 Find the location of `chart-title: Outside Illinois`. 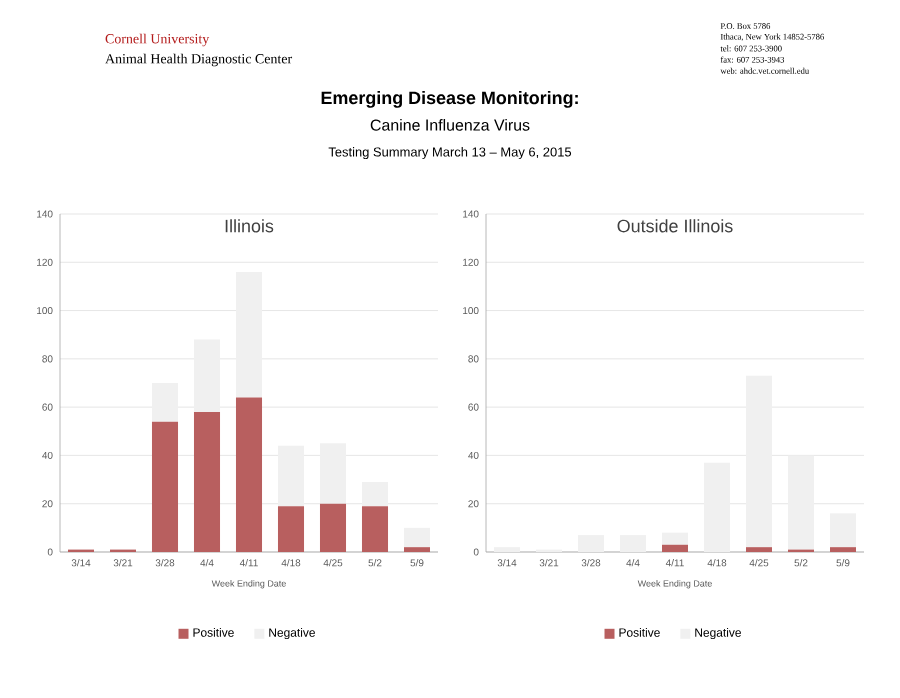

chart-title: Outside Illinois is located at coordinates (675, 226).